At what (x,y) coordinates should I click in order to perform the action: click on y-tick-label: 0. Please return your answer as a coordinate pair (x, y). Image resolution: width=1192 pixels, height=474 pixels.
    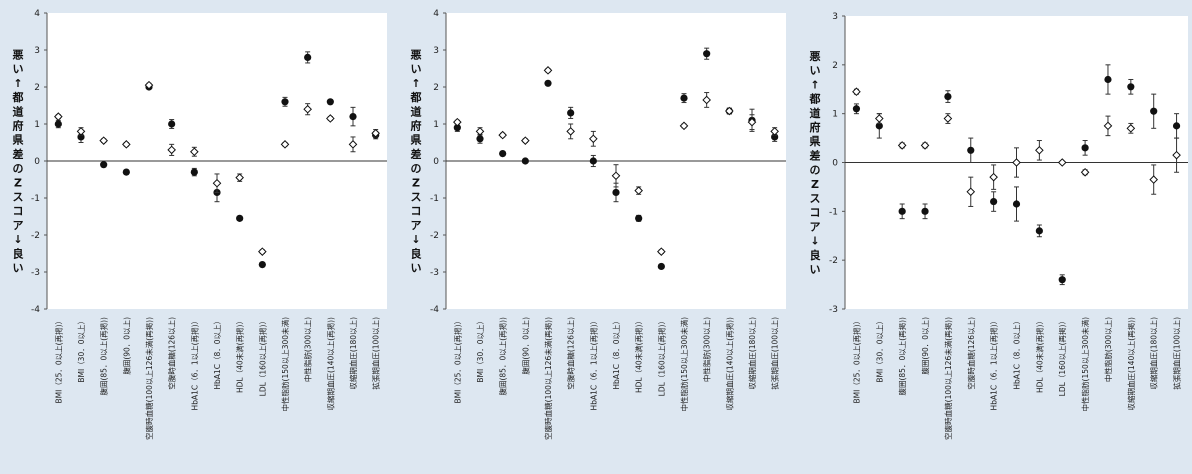
    Looking at the image, I should click on (436, 162).